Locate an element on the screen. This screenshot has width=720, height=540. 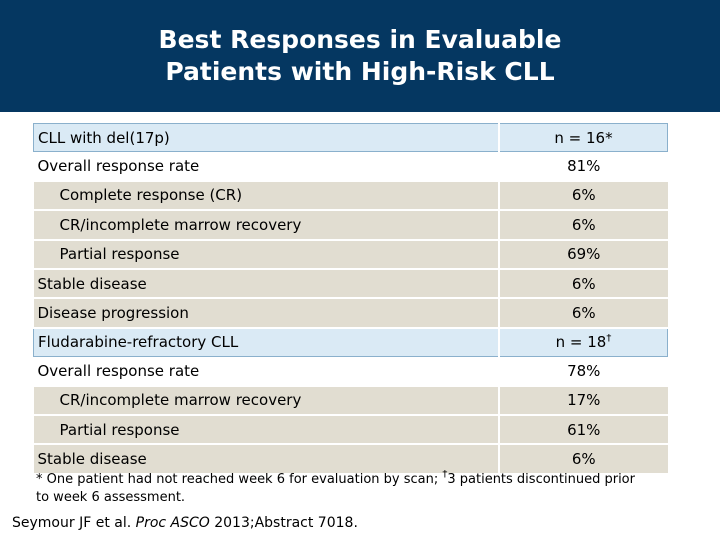
table-row: Fludarabine-refractory CLL n = 18† is located at coordinates (350, 342).